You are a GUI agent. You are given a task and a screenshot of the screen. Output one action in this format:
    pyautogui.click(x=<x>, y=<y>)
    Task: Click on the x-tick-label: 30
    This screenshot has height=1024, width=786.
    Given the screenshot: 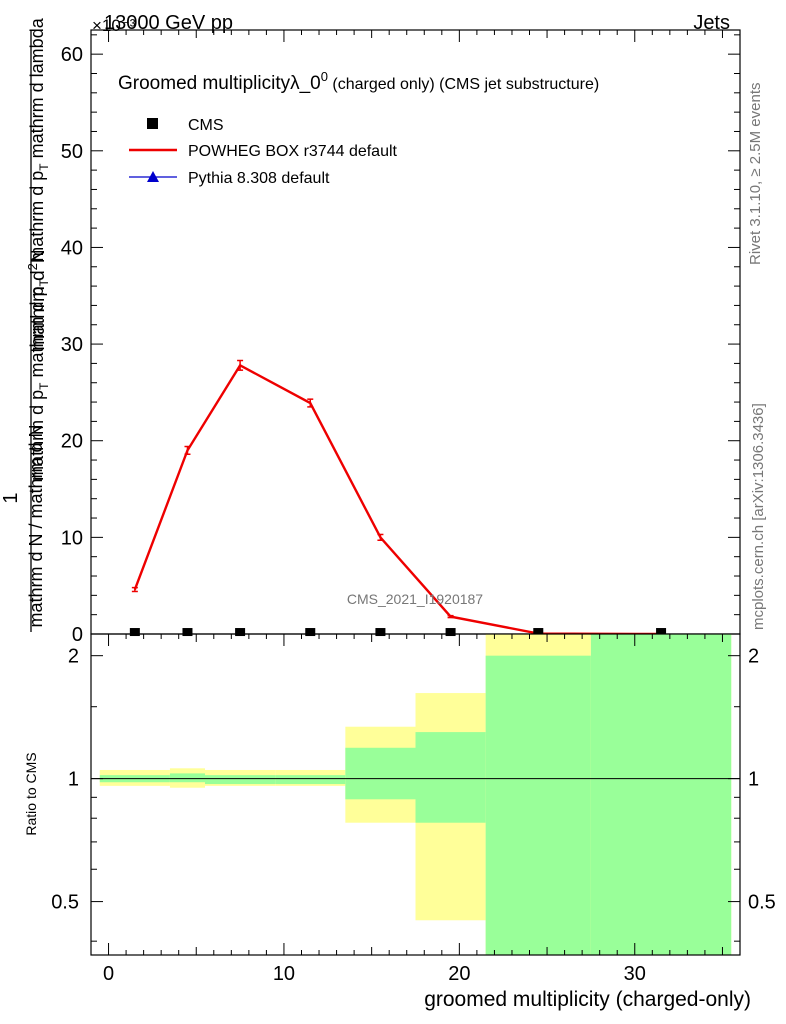 What is the action you would take?
    pyautogui.click(x=635, y=974)
    